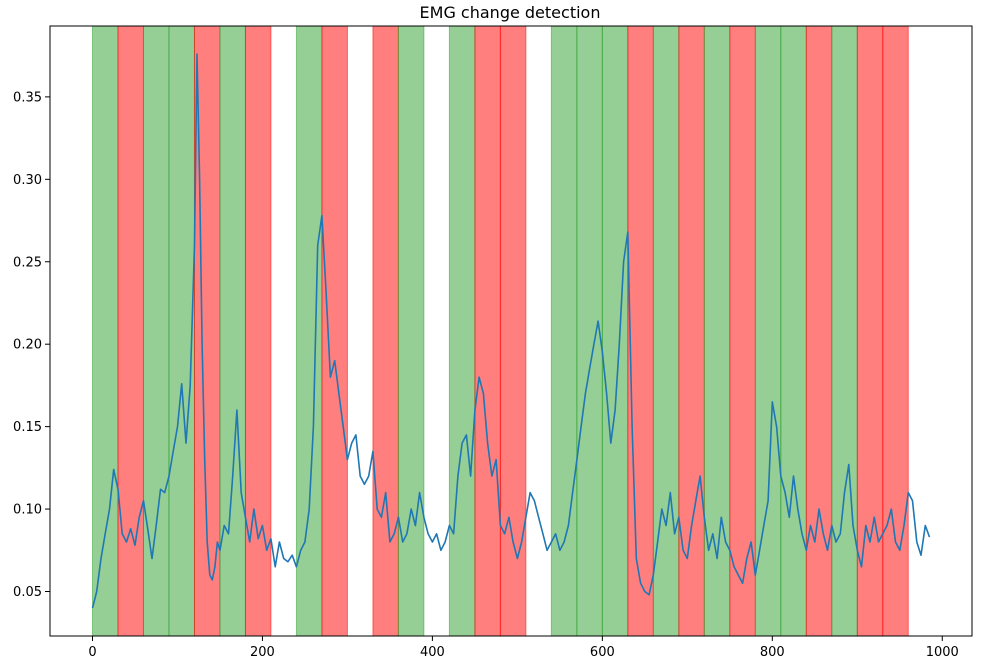 This screenshot has height=666, width=982. What do you see at coordinates (27, 592) in the screenshot?
I see `y-tick-label: 0.05` at bounding box center [27, 592].